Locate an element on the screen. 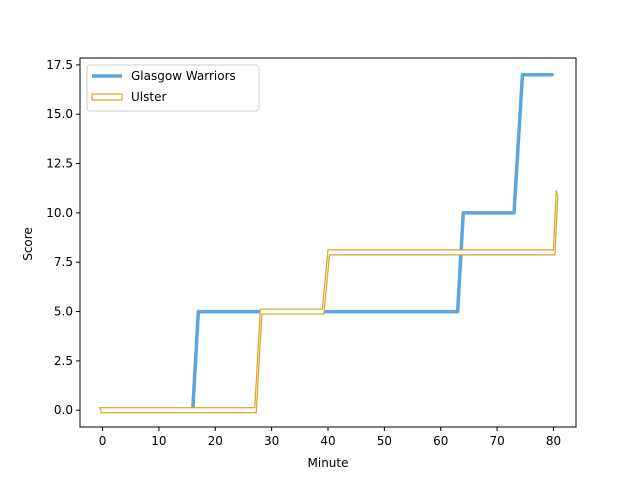 The width and height of the screenshot is (640, 480). x-axis-label: Minute is located at coordinates (328, 463).